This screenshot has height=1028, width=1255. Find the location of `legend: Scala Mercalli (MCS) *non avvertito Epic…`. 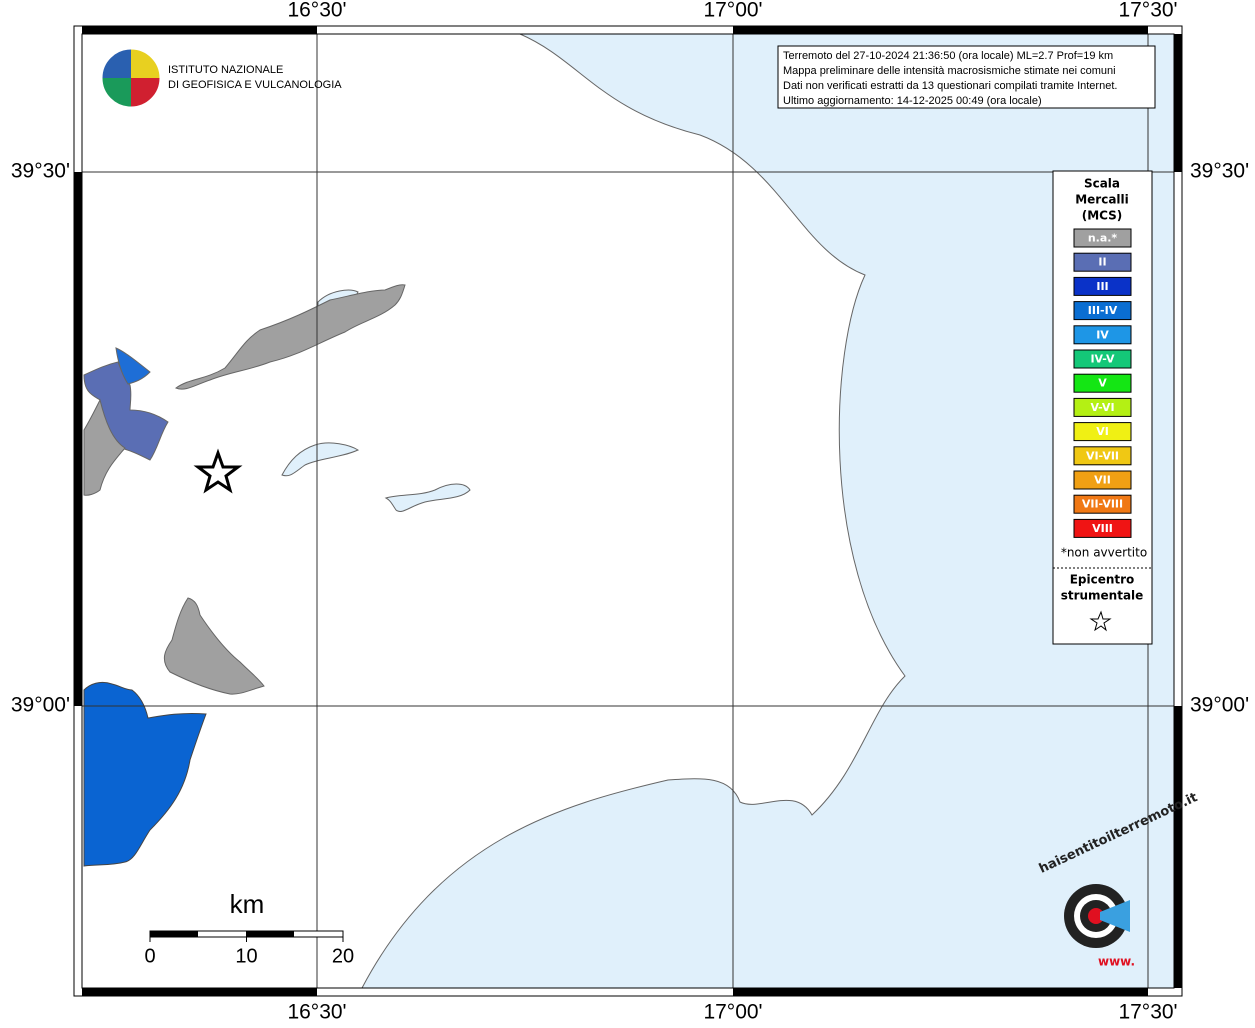

legend: Scala Mercalli (MCS) *non avvertito Epic… is located at coordinates (1102, 407).